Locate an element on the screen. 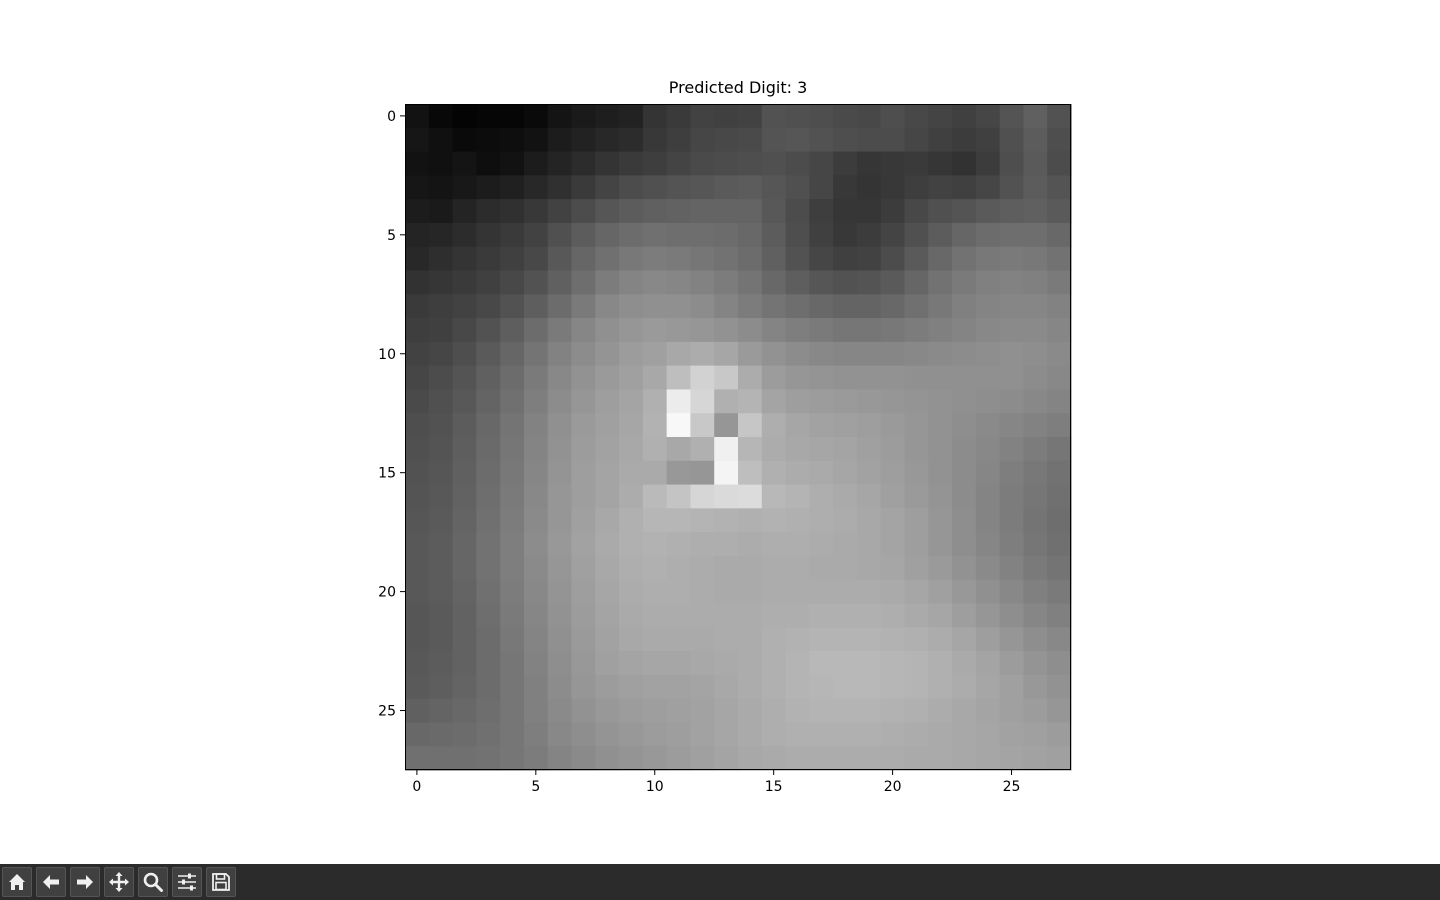 This screenshot has width=1440, height=900. configure-subplots-button is located at coordinates (187, 882).